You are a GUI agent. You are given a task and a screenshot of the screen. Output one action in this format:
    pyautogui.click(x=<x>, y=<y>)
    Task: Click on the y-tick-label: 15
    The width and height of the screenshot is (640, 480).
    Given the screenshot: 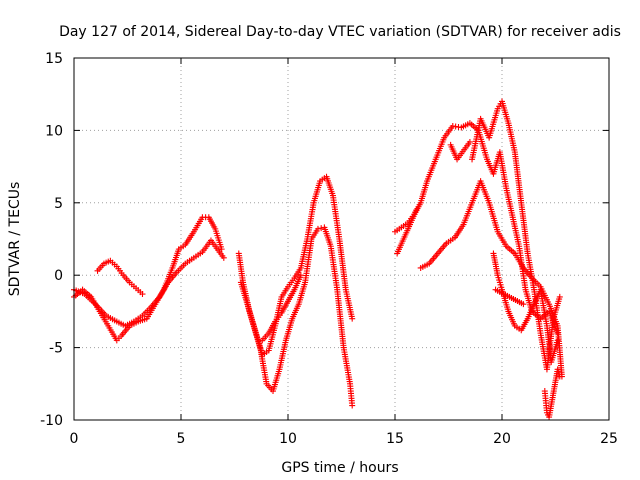 What is the action you would take?
    pyautogui.click(x=54, y=59)
    